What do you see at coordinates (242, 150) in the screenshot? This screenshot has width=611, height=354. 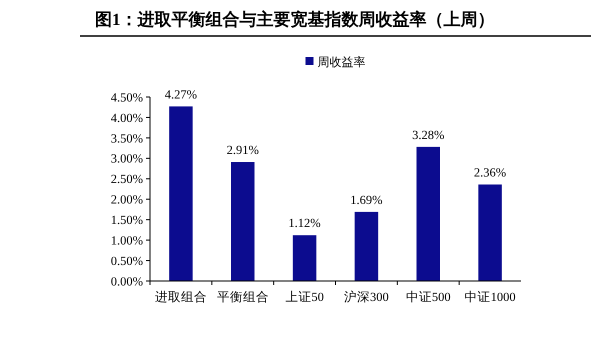 I see `data-label: 2.91%` at bounding box center [242, 150].